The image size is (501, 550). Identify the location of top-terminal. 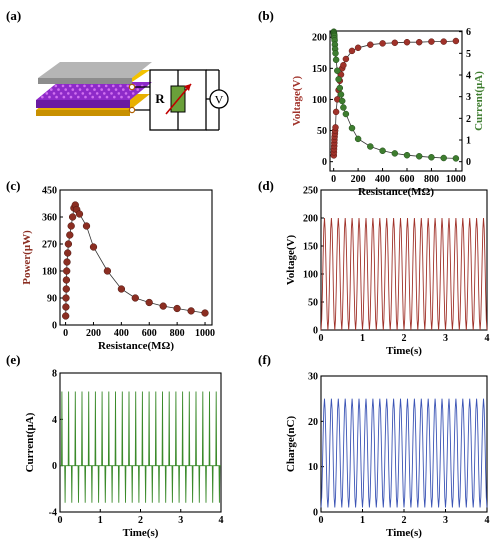
(132, 87).